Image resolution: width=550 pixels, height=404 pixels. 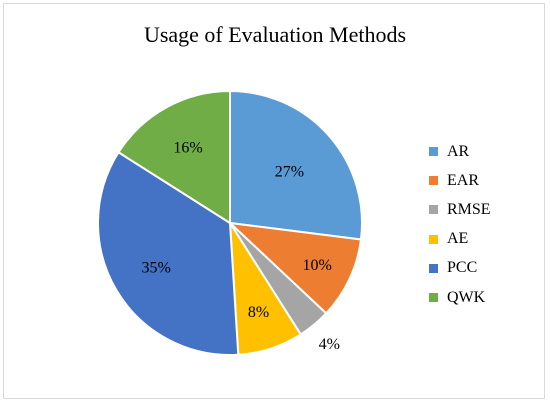 I want to click on data-label-rmse: 4%, so click(x=329, y=344).